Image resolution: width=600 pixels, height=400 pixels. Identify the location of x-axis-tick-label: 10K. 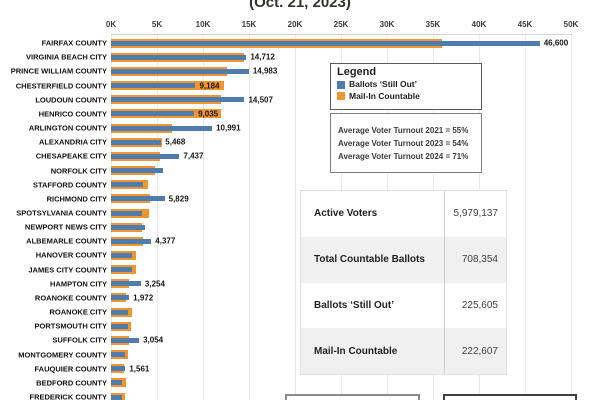
(203, 24).